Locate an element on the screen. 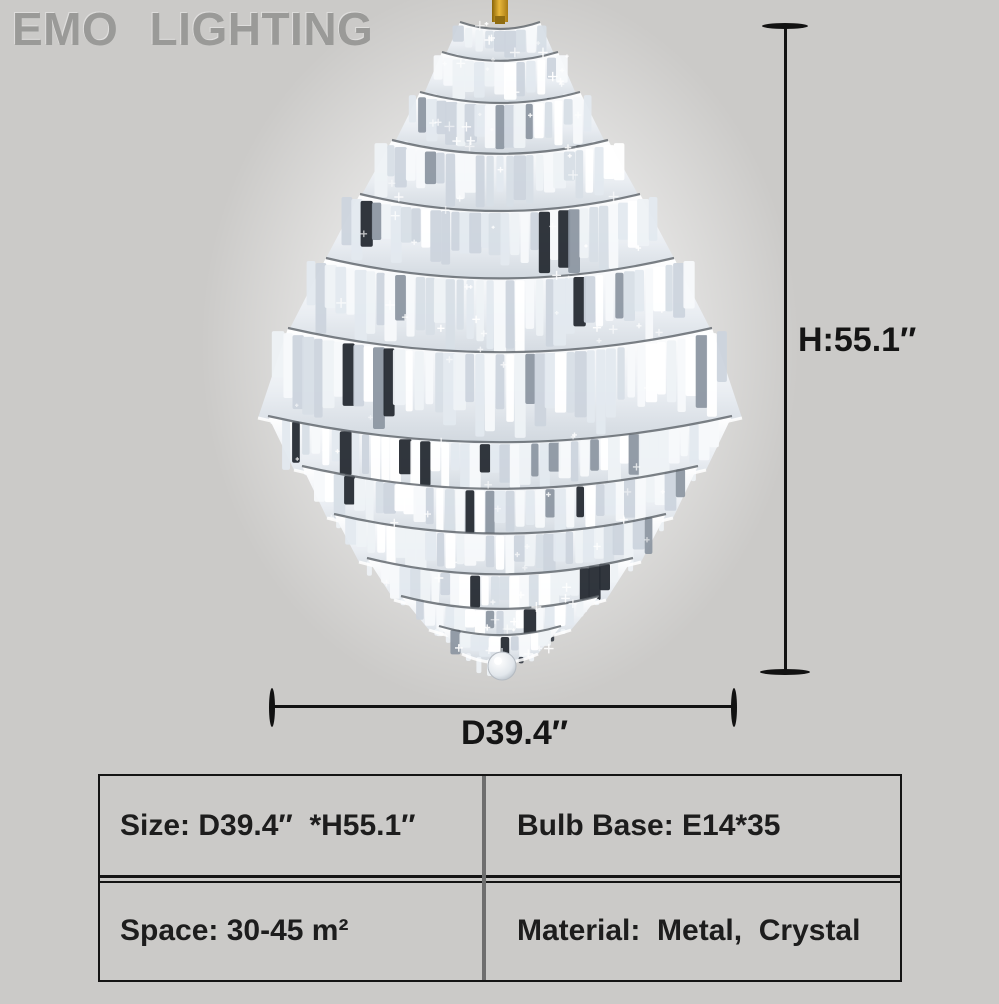  diameter-dimension-line is located at coordinates (502, 706).